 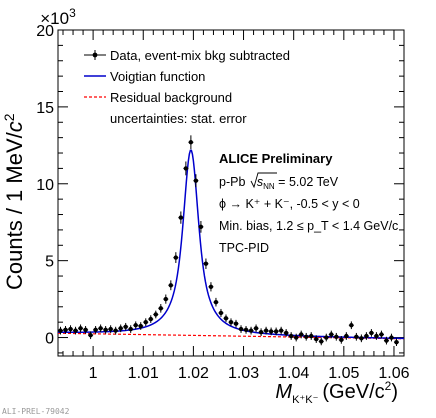 I want to click on legend-label-data: Data, event-mix bkg subtracted, so click(x=200, y=55).